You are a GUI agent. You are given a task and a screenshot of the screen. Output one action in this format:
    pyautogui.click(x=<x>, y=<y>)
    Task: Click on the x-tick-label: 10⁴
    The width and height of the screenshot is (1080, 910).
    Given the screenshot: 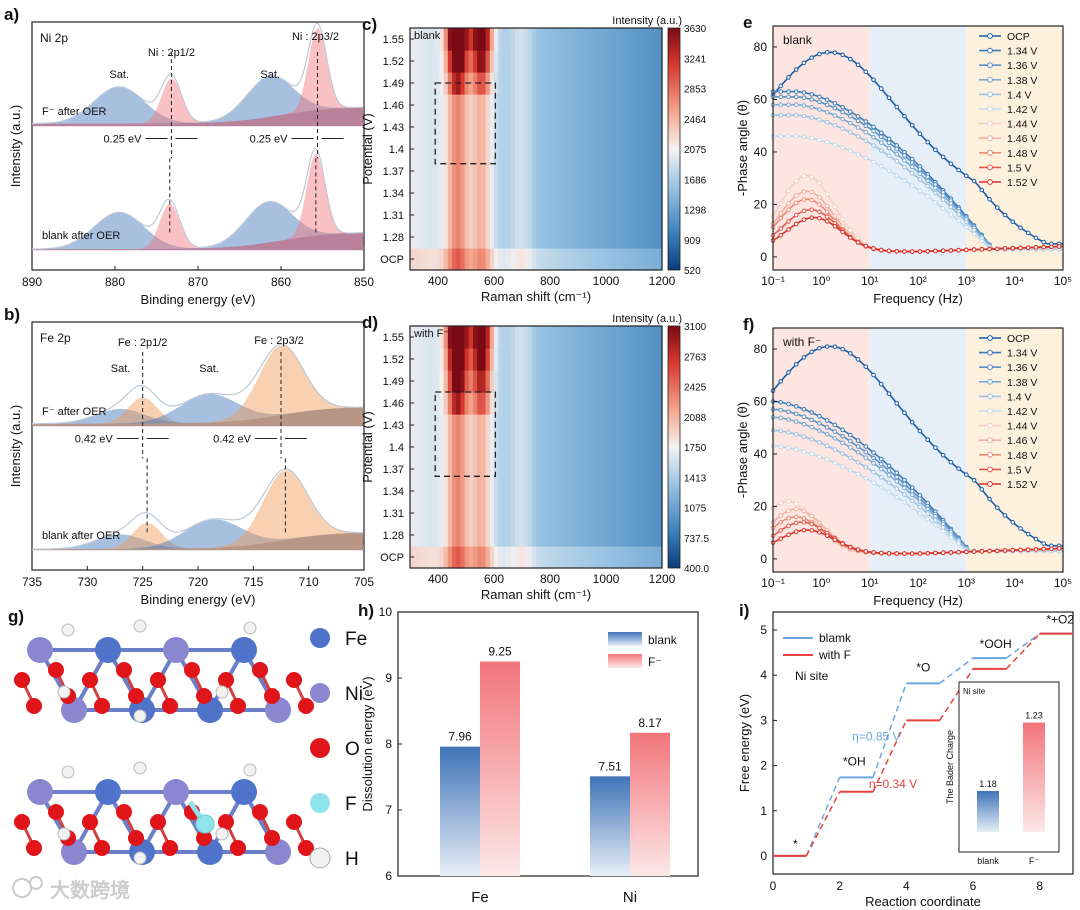 What is the action you would take?
    pyautogui.click(x=1014, y=583)
    